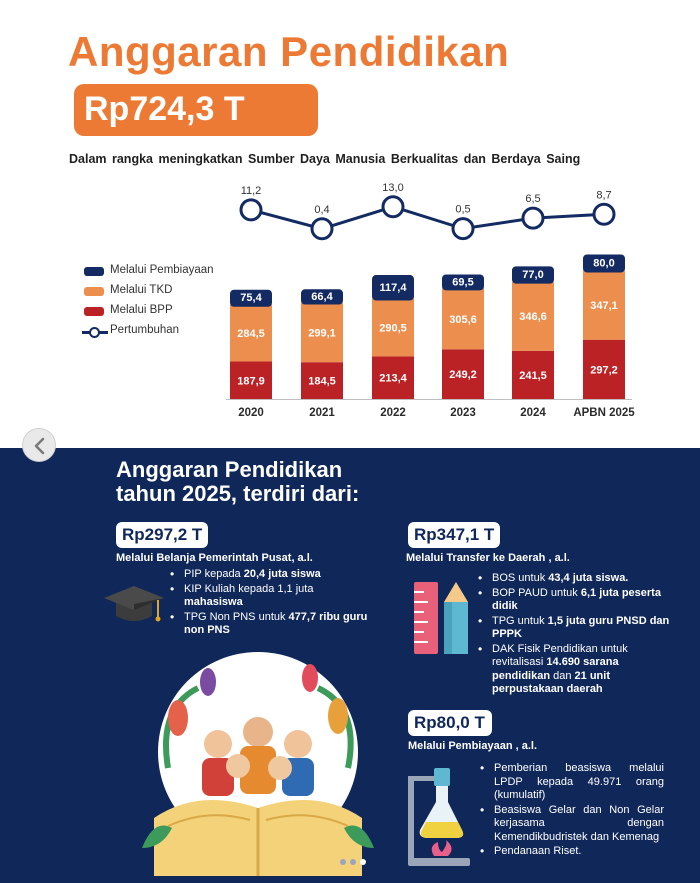 The height and width of the screenshot is (883, 700). I want to click on legend-label: Melalui TKD, so click(141, 290).